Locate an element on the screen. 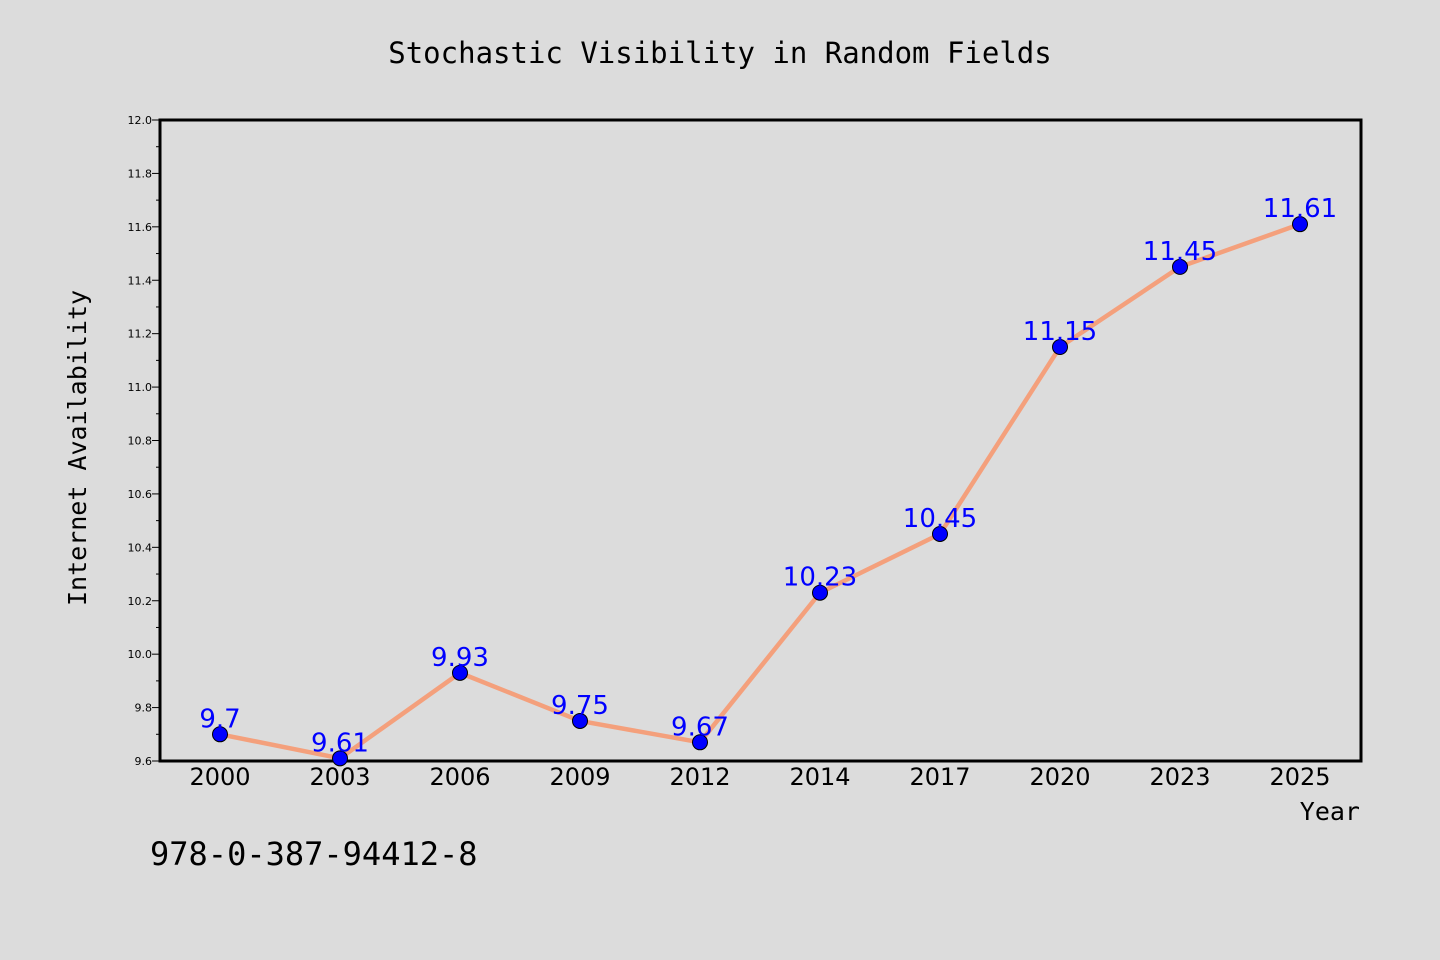 This screenshot has width=1440, height=960. x-tick-label: 2006 is located at coordinates (459, 777).